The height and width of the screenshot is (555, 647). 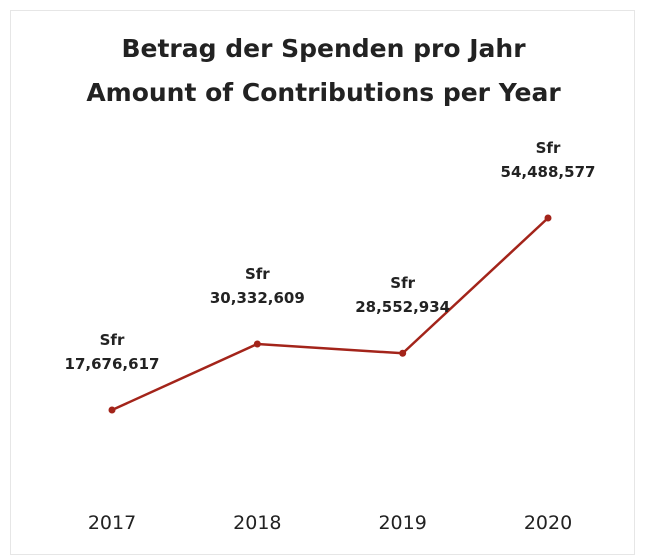 I want to click on data-label: Sfr 54,488,577, so click(x=548, y=160).